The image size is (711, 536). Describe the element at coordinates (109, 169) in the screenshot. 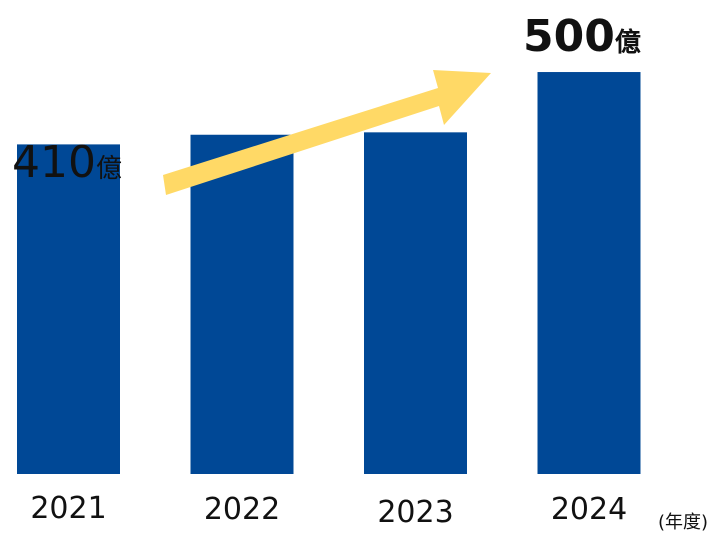

I see `data-label-2021-suffix: 億` at that location.